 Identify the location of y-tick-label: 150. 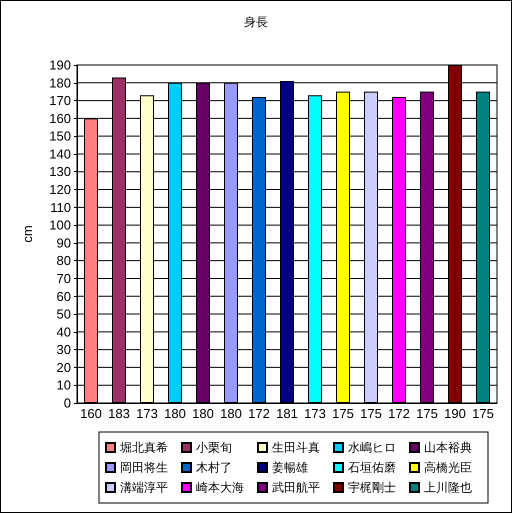
(60, 136).